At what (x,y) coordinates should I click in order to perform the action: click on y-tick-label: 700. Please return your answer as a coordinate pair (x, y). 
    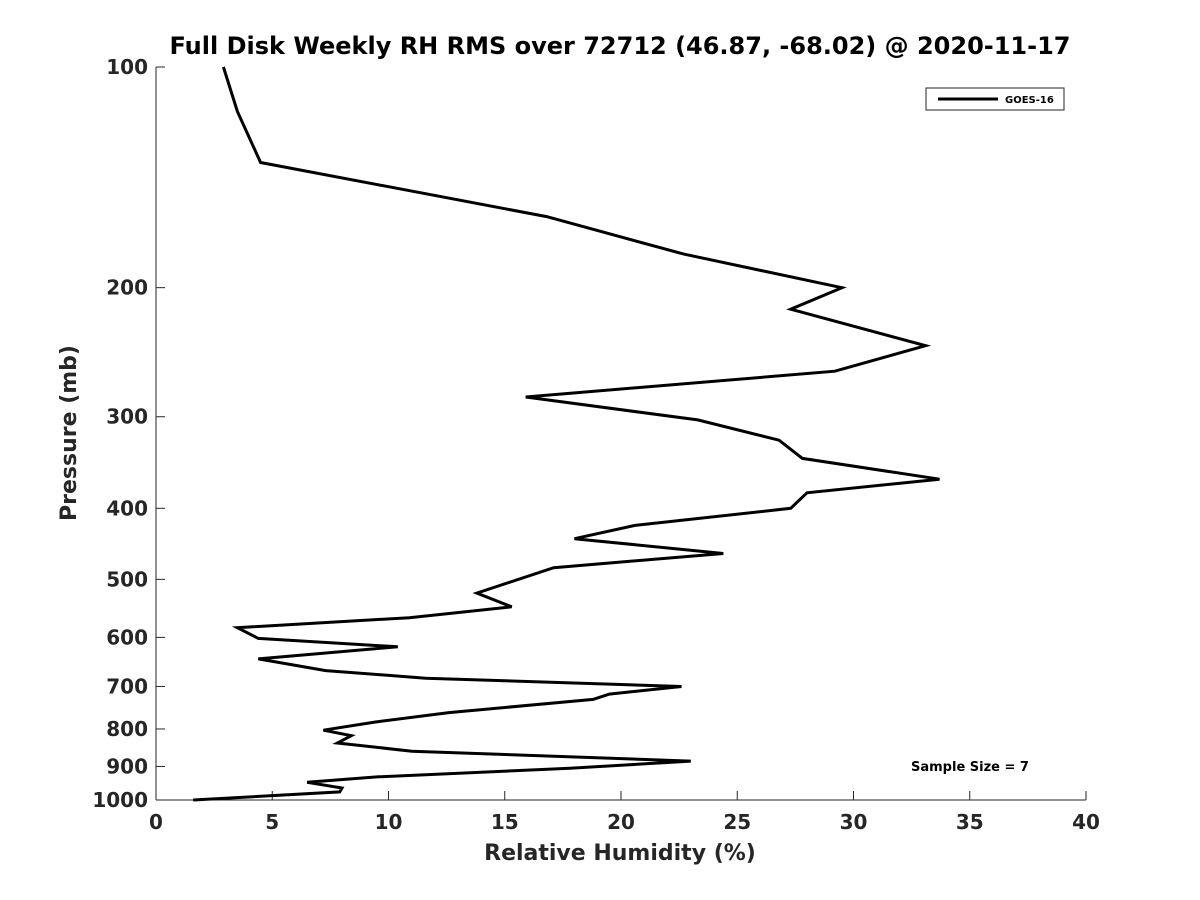
    Looking at the image, I should click on (127, 686).